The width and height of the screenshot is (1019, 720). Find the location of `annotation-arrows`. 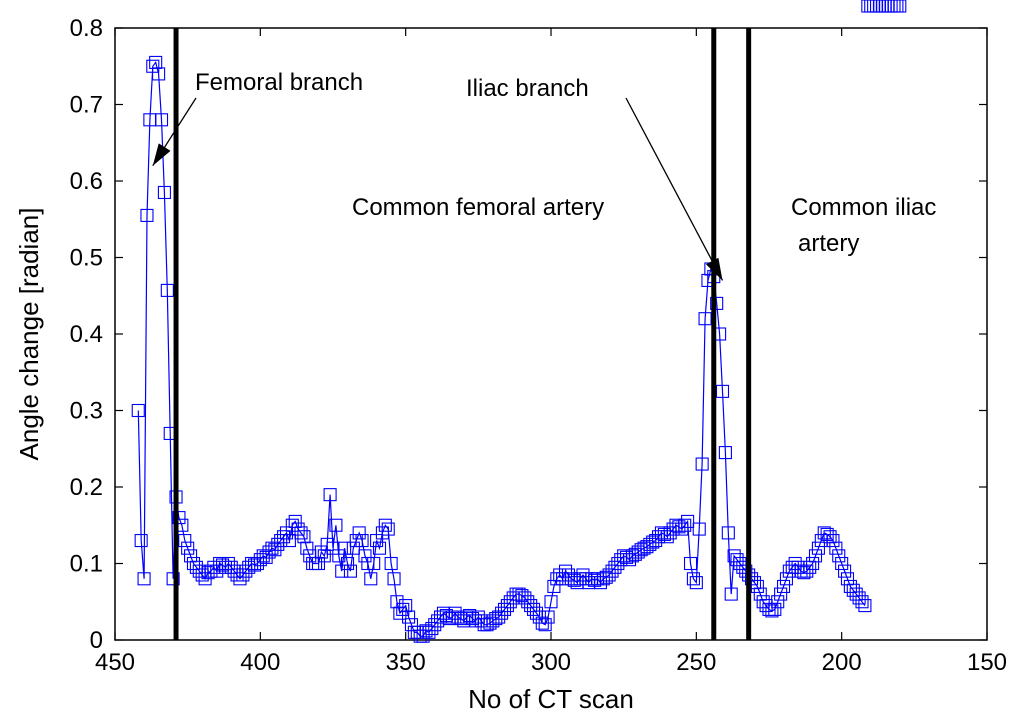

annotation-arrows is located at coordinates (438, 189).